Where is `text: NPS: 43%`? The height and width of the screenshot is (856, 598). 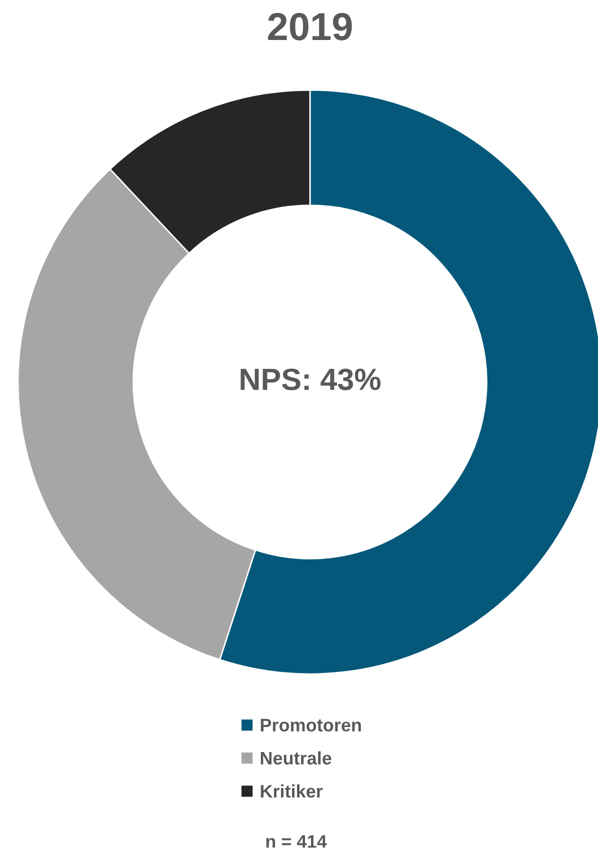 text: NPS: 43% is located at coordinates (310, 379).